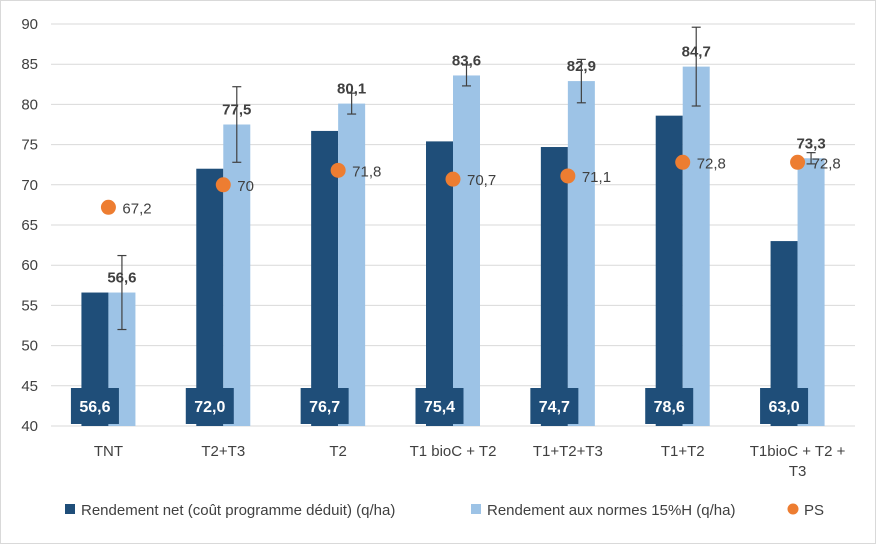  What do you see at coordinates (29, 104) in the screenshot?
I see `y-tick-label: 80` at bounding box center [29, 104].